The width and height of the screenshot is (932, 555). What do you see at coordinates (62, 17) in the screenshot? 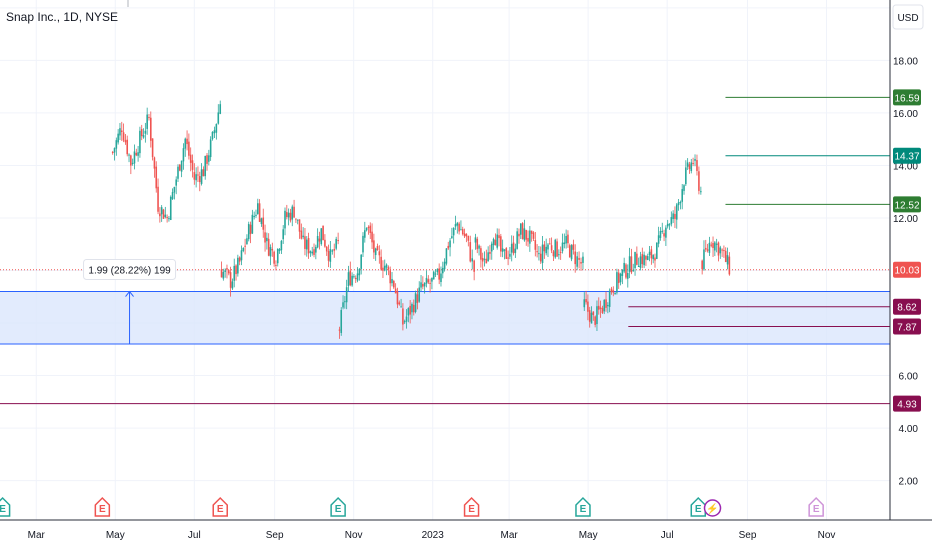
I see `chart-title: Snap Inc., 1D, NYSE` at bounding box center [62, 17].